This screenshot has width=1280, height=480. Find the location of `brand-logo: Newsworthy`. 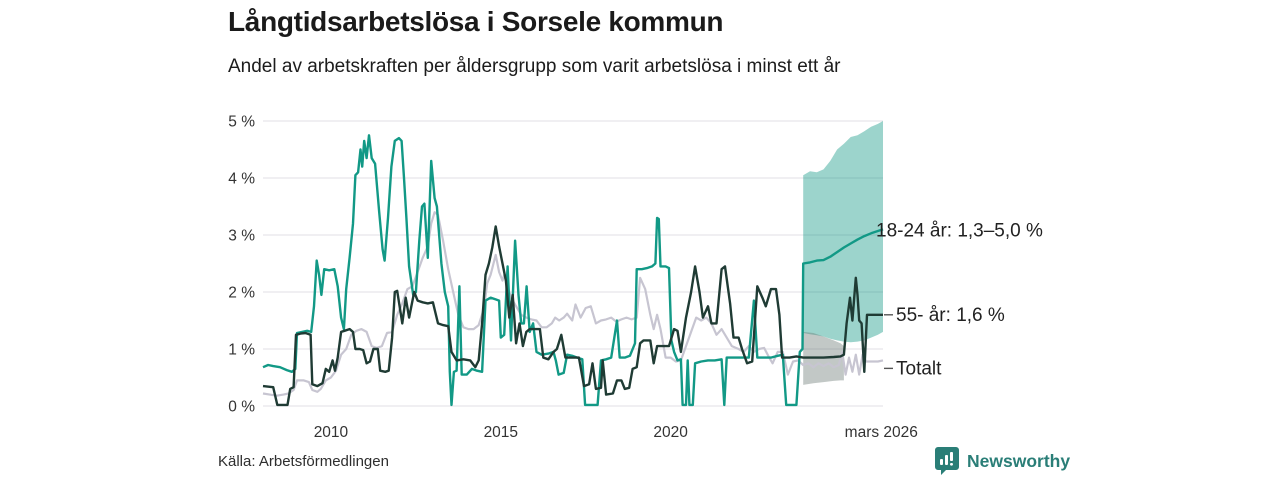

brand-logo: Newsworthy is located at coordinates (1002, 461).